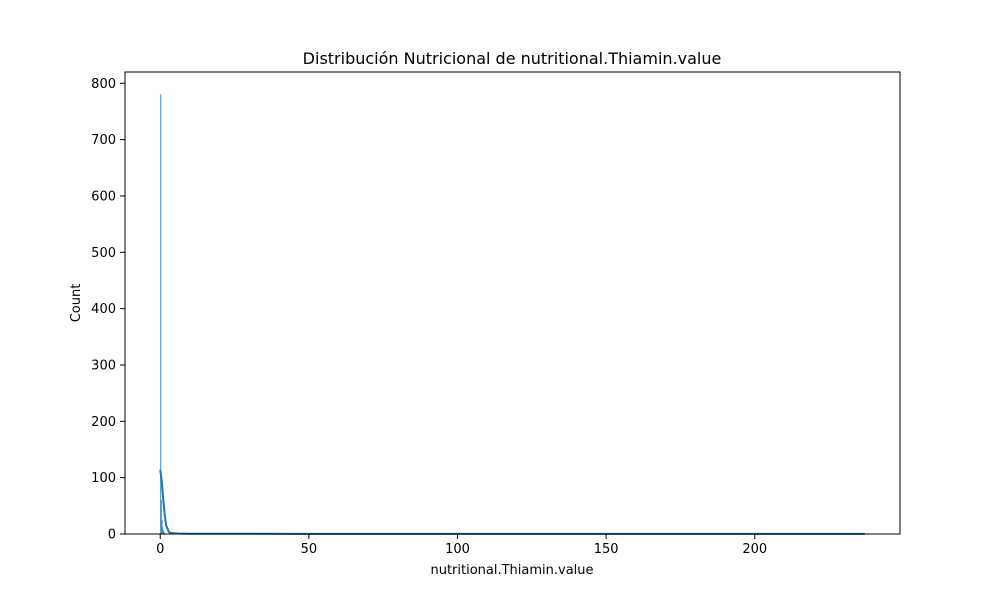 This screenshot has width=1000, height=600. What do you see at coordinates (160, 549) in the screenshot?
I see `x-tick-label: 0` at bounding box center [160, 549].